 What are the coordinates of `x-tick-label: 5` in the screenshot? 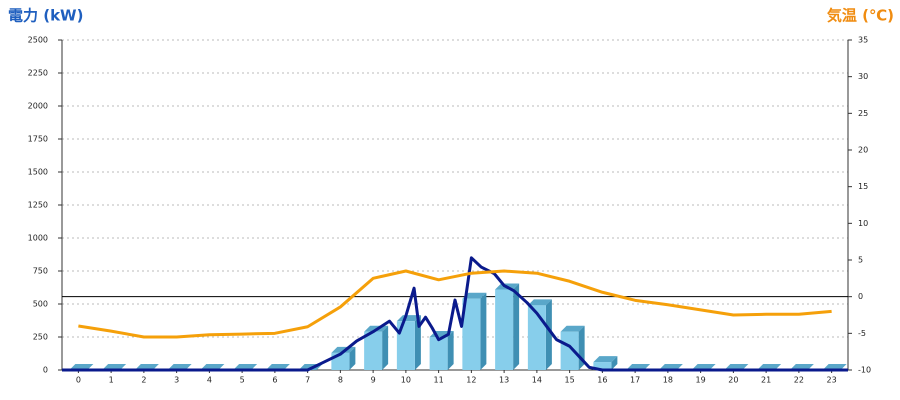 It's located at (242, 380).